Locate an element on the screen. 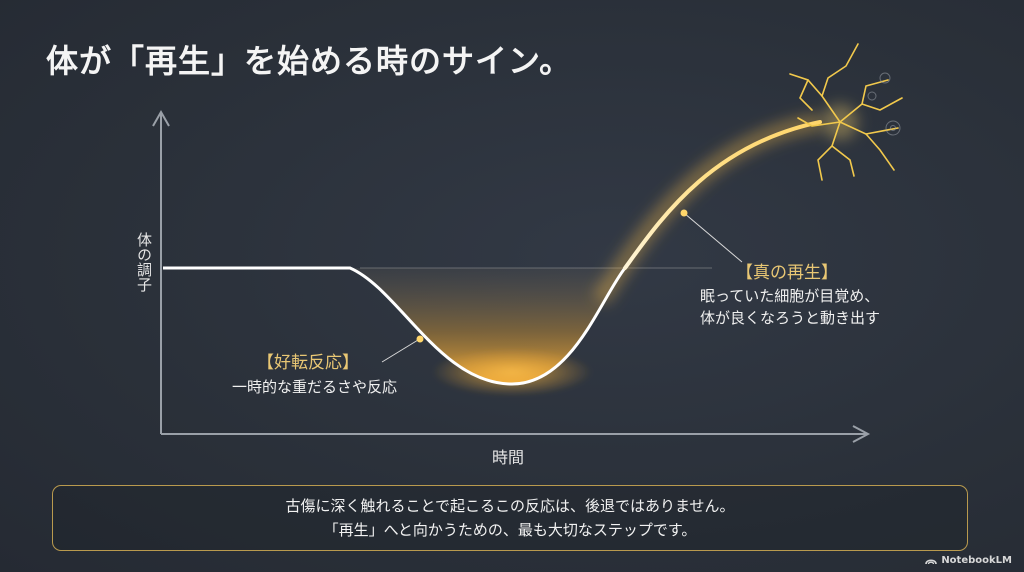 The width and height of the screenshot is (1024, 572). slide-title: 体が「再生」を始める時のサイン。 is located at coordinates (309, 61).